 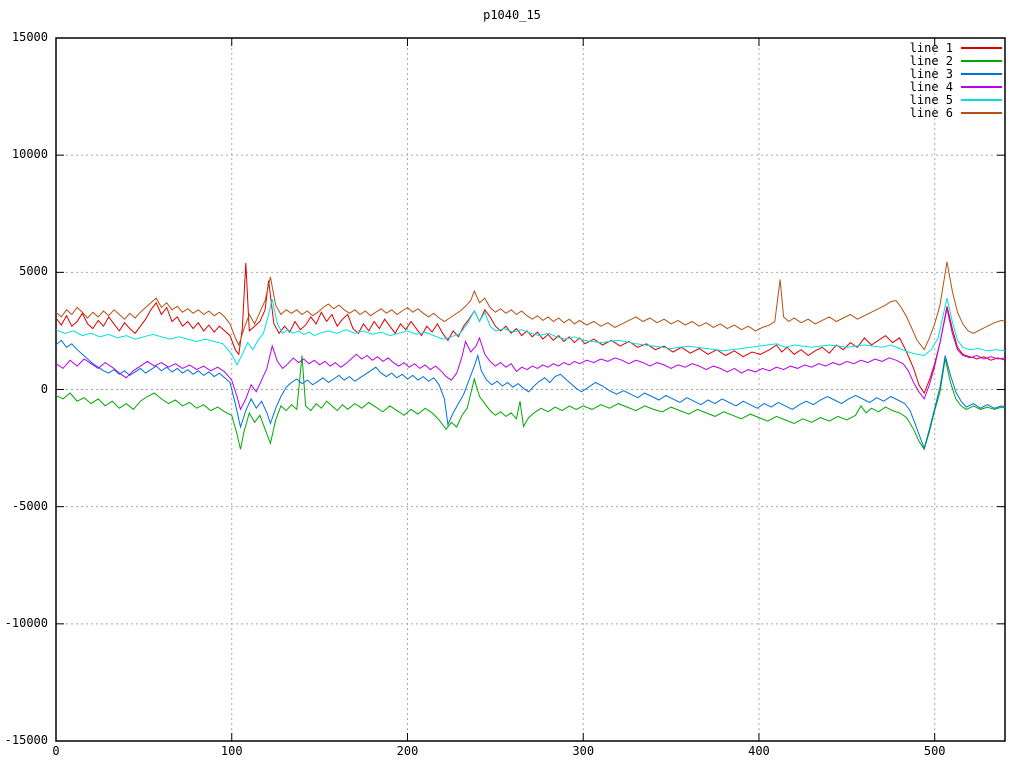 What do you see at coordinates (934, 751) in the screenshot?
I see `x-tick-label: 500` at bounding box center [934, 751].